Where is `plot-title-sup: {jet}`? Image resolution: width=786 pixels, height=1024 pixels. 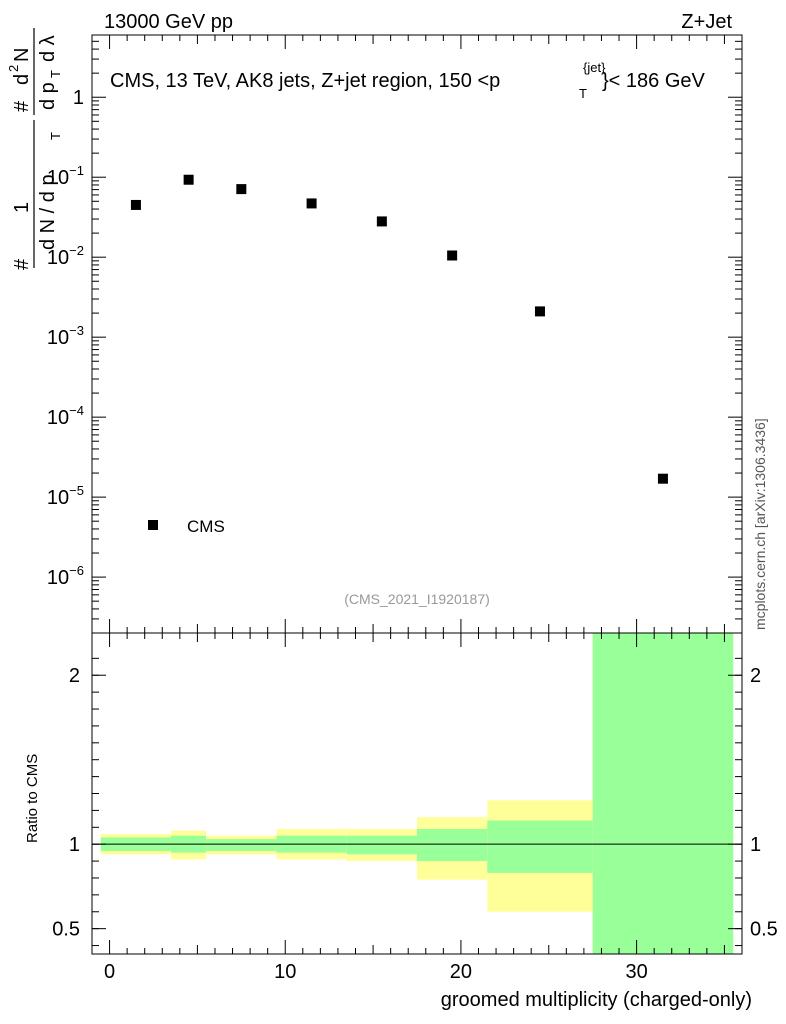 plot-title-sup: {jet} is located at coordinates (594, 67).